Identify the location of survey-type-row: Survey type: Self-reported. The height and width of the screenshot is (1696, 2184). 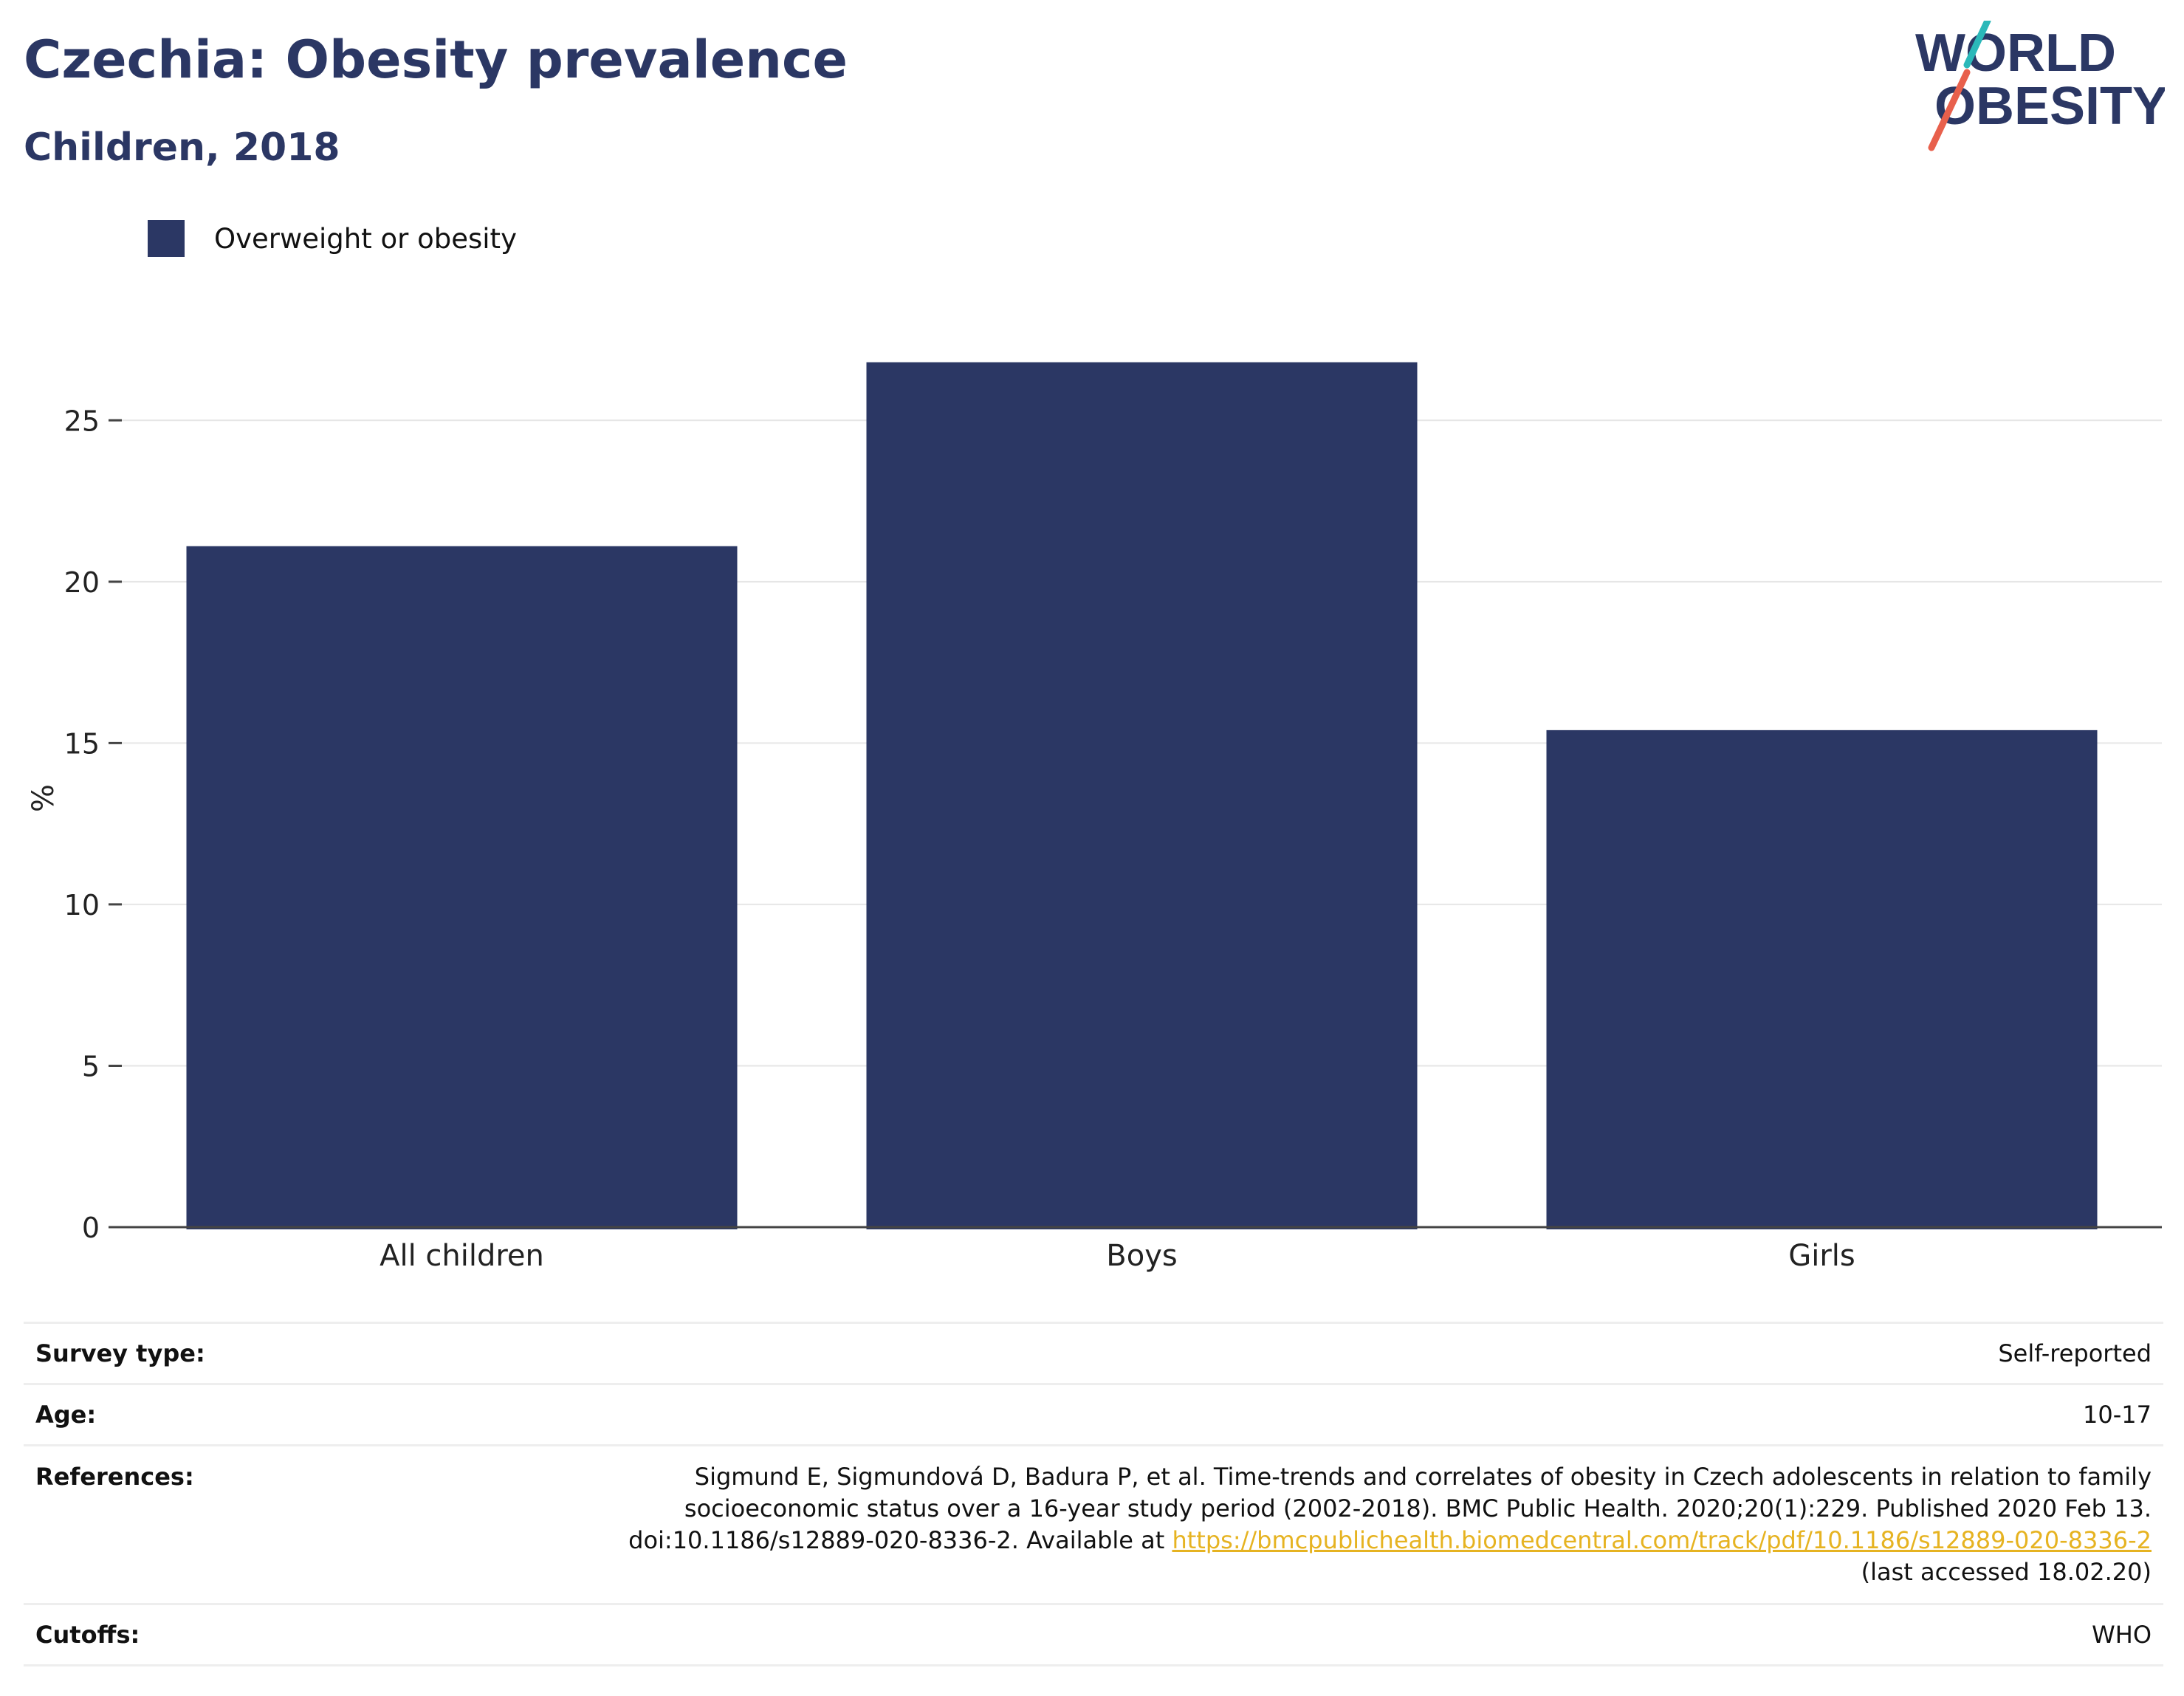
(1093, 1352).